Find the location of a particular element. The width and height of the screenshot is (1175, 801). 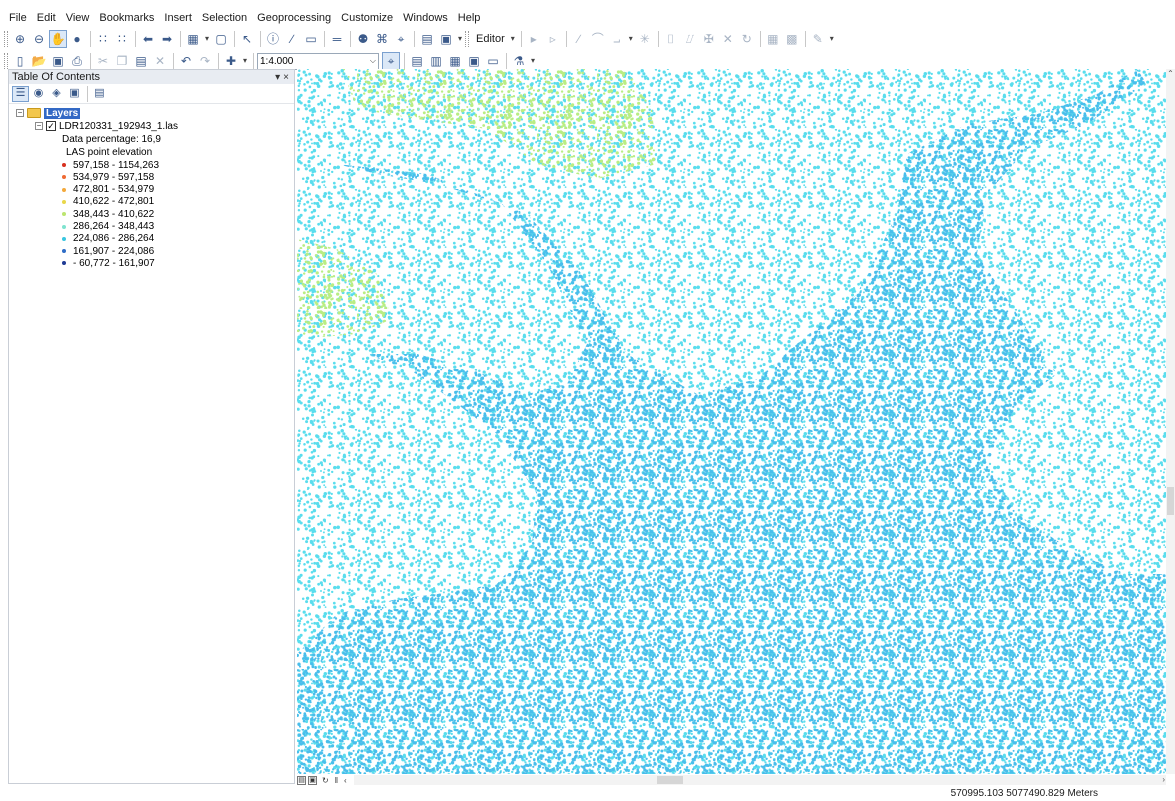

edit-vertices-icon: ⌷ is located at coordinates (671, 39).